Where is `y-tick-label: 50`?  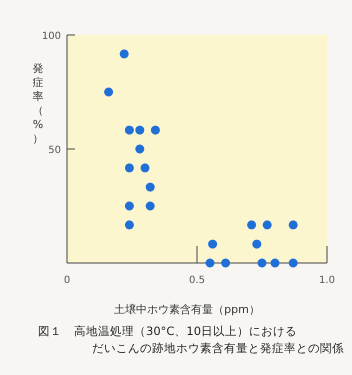 y-tick-label: 50 is located at coordinates (54, 150).